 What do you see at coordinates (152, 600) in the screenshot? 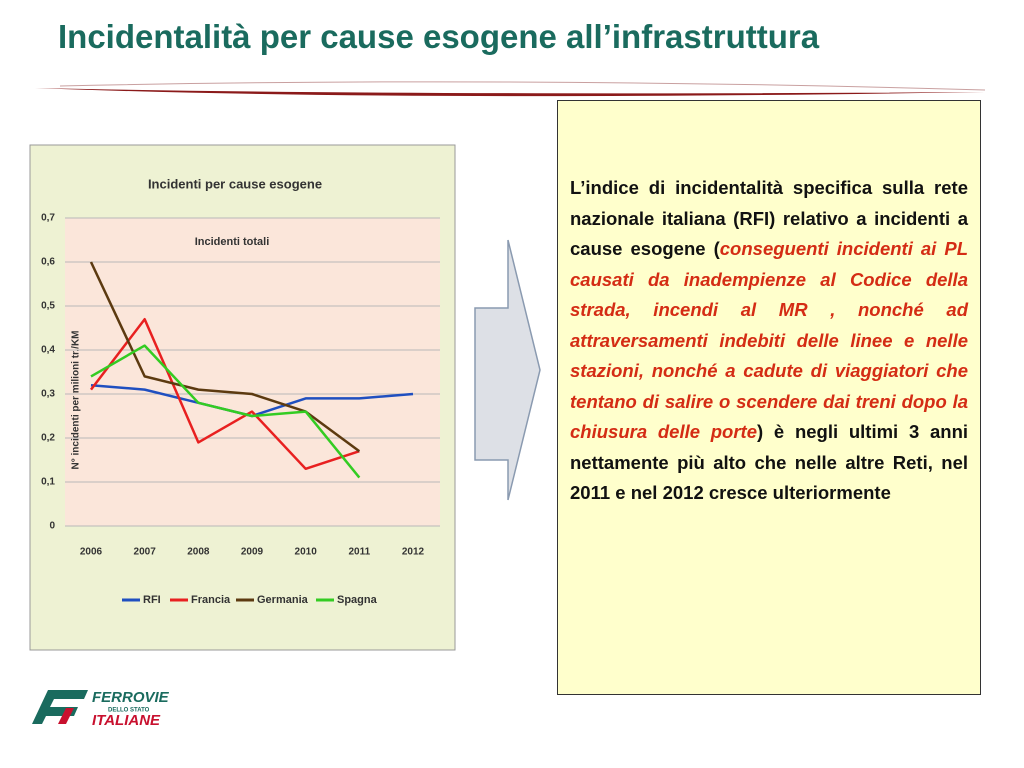
I see `legend-label: RFI` at bounding box center [152, 600].